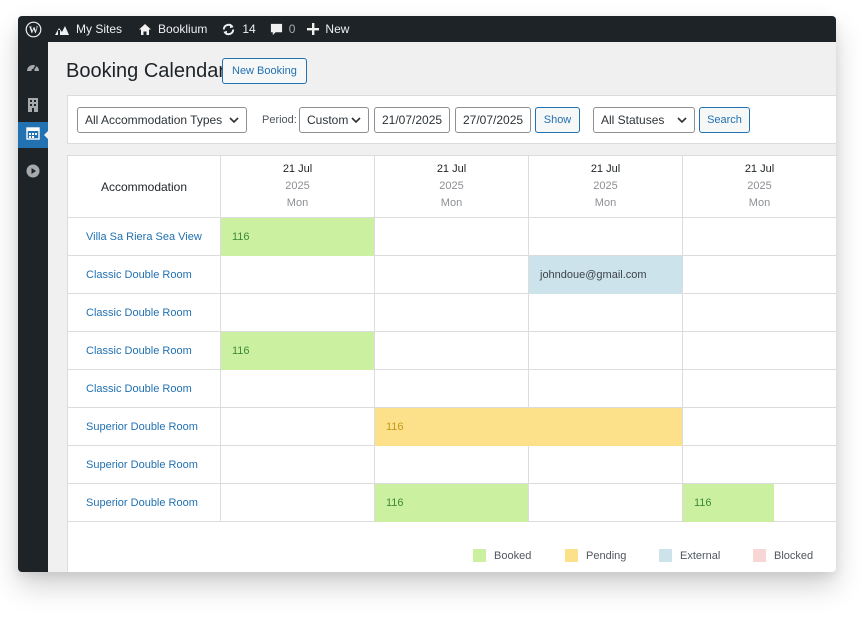 The width and height of the screenshot is (864, 640). What do you see at coordinates (145, 71) in the screenshot?
I see `page-title: Booking Calendar` at bounding box center [145, 71].